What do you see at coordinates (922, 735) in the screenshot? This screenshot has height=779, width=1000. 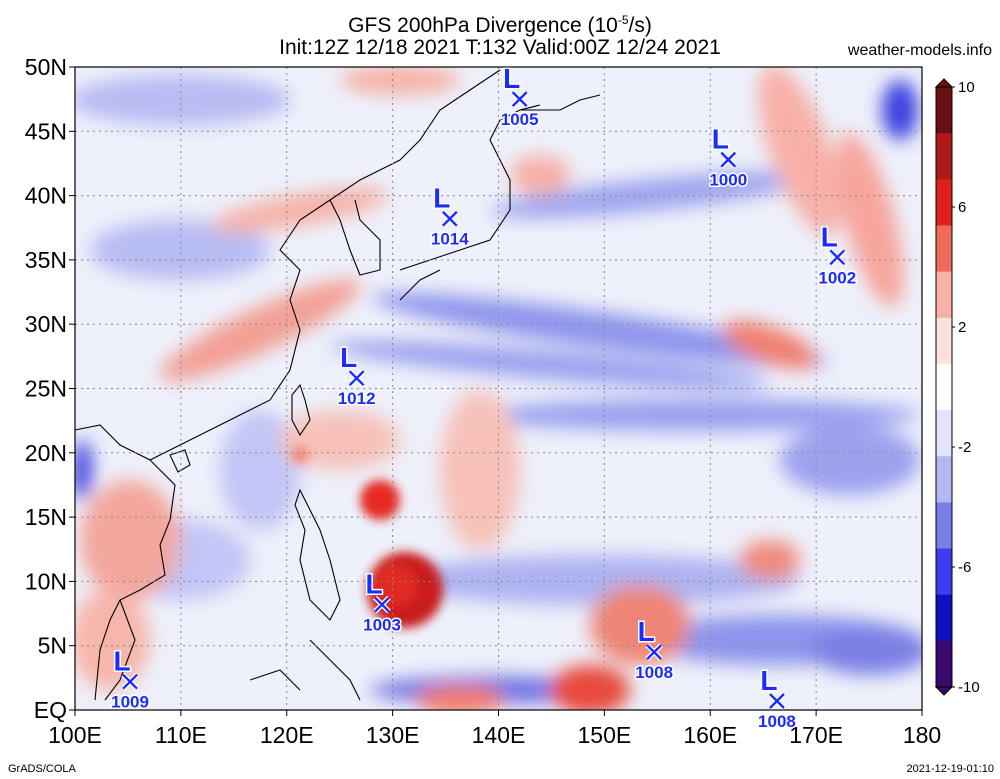 I see `lon-tick-label: 180` at bounding box center [922, 735].